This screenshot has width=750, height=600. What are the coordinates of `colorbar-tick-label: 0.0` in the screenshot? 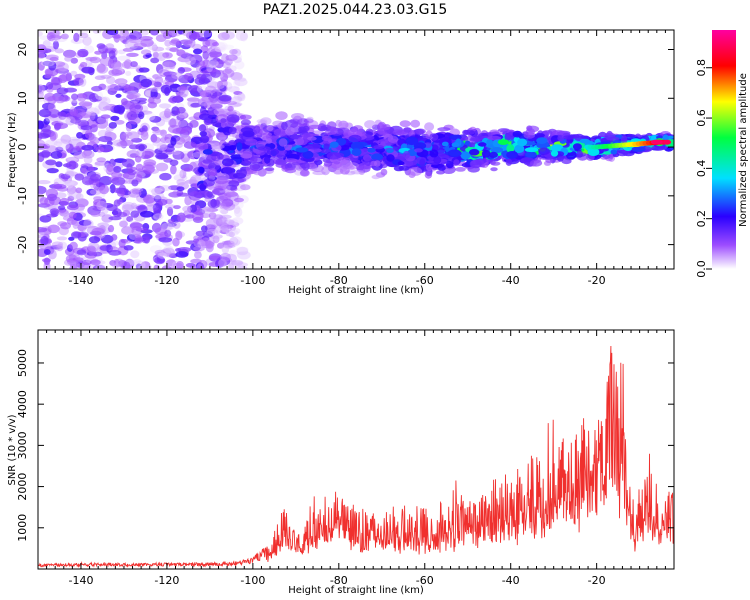 It's located at (701, 269).